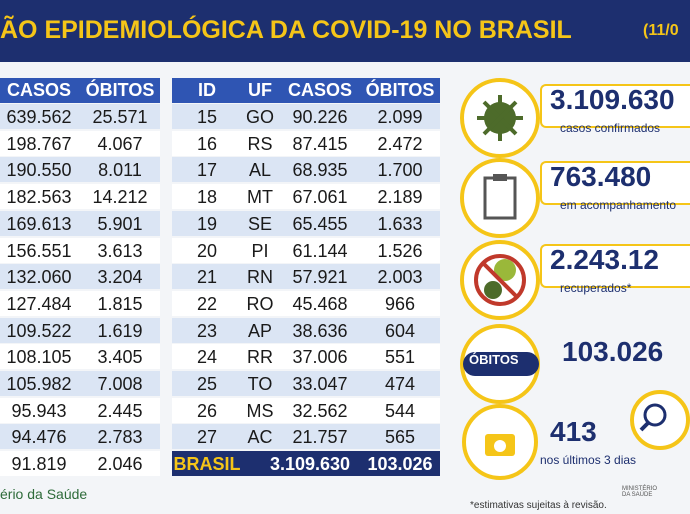 The height and width of the screenshot is (514, 690). I want to click on cell: 2.189, so click(400, 197).